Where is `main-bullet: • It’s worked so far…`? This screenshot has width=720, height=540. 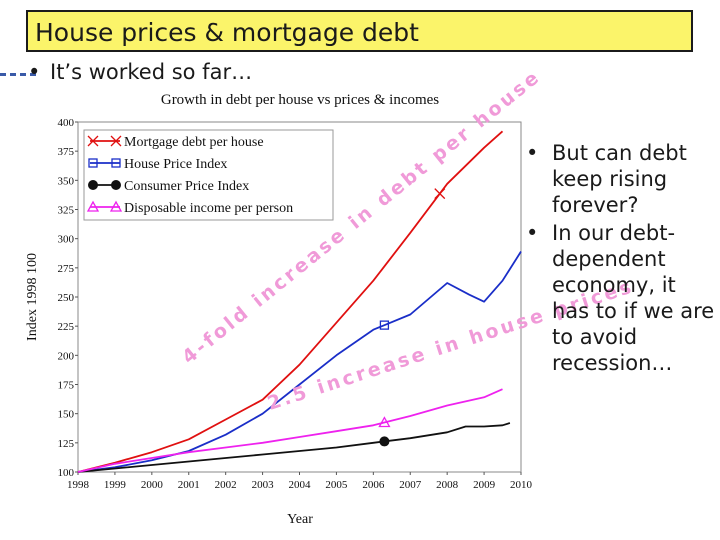
main-bullet: • It’s worked so far… is located at coordinates (140, 72).